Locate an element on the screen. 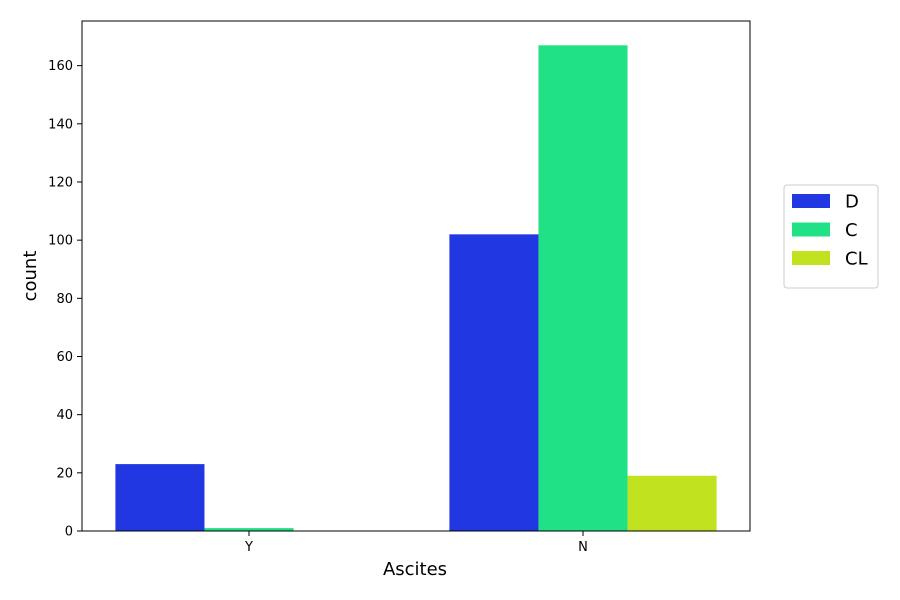  bar-c-n is located at coordinates (583, 288).